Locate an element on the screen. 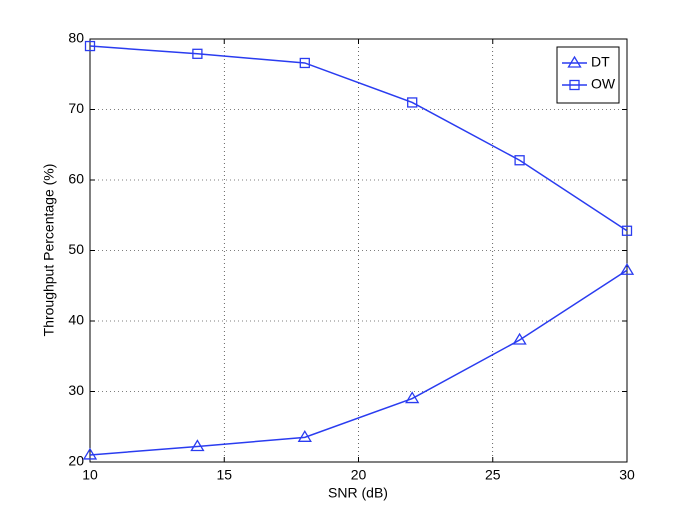 The image size is (692, 521). y-tick-label: 20 is located at coordinates (76, 461).